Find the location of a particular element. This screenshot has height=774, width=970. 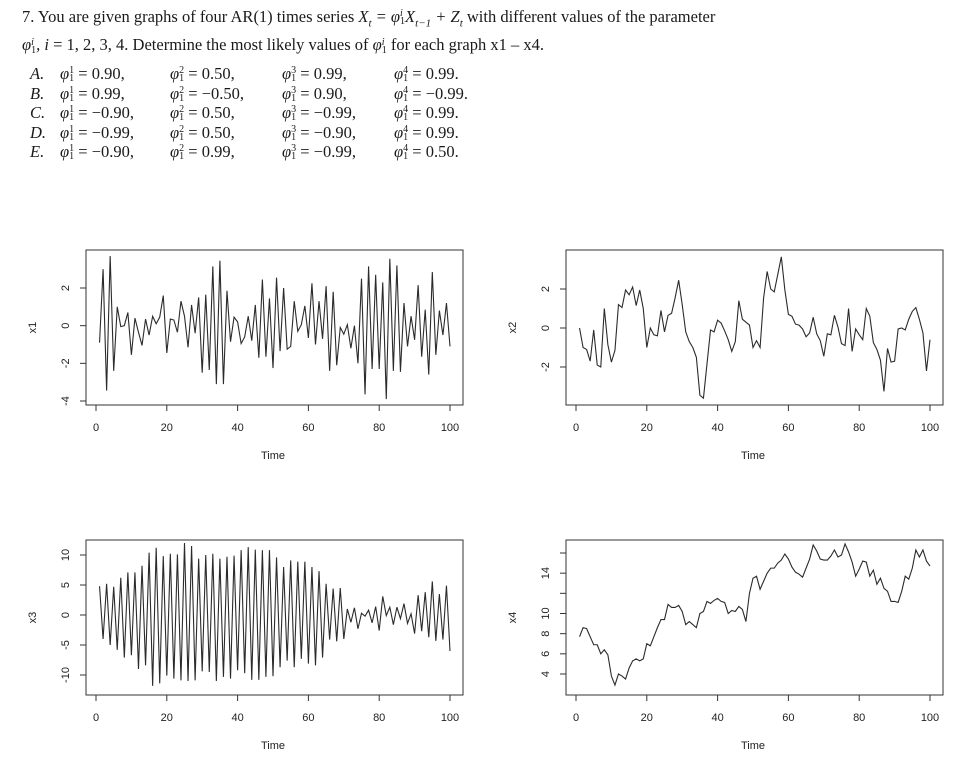

chart-x2: 0 20 40 60 80 100 Time -2 0 2 x2 is located at coordinates (725, 352).